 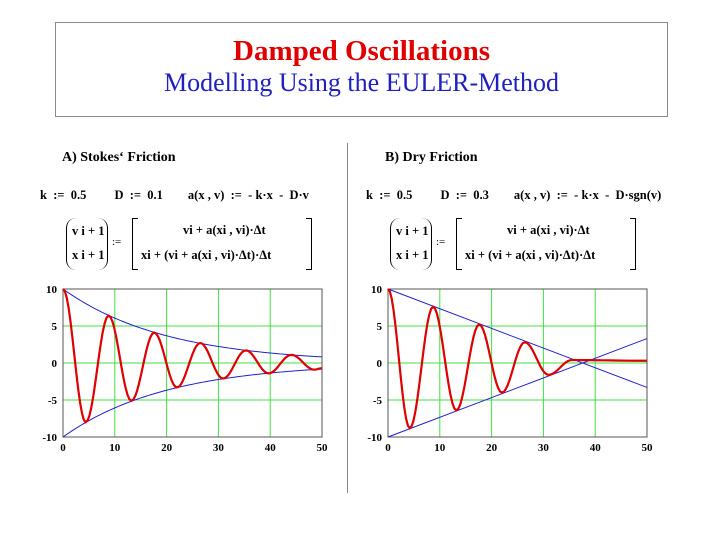 I want to click on column-divider, so click(x=347, y=318).